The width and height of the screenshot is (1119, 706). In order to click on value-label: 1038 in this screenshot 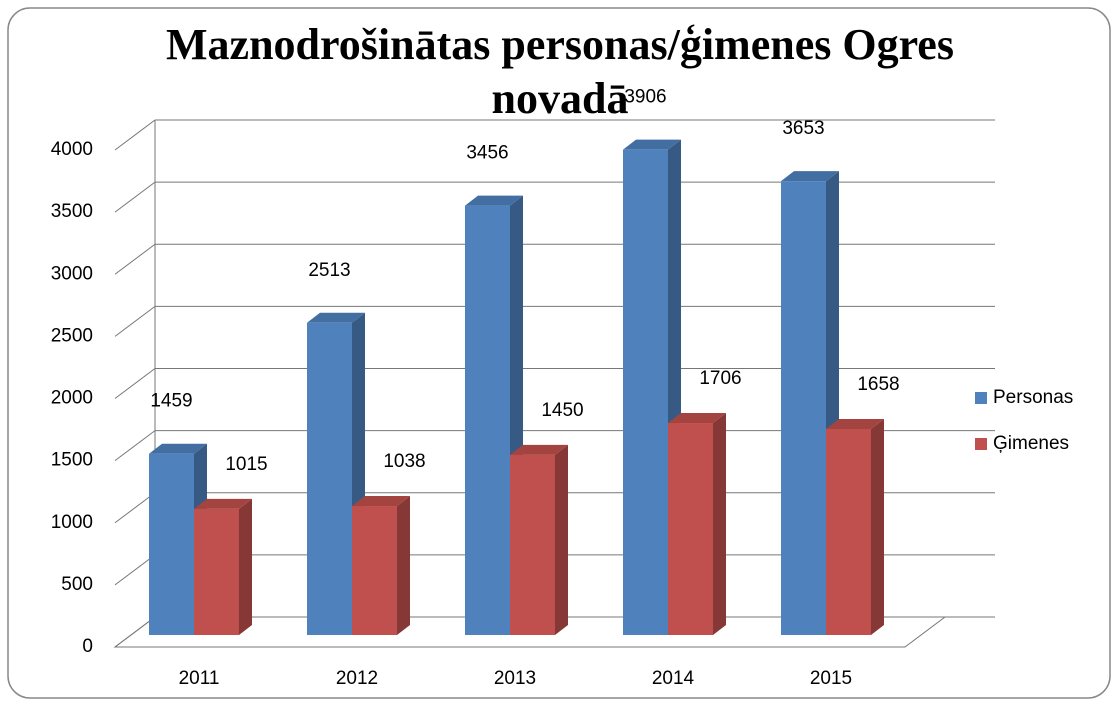, I will do `click(404, 461)`.